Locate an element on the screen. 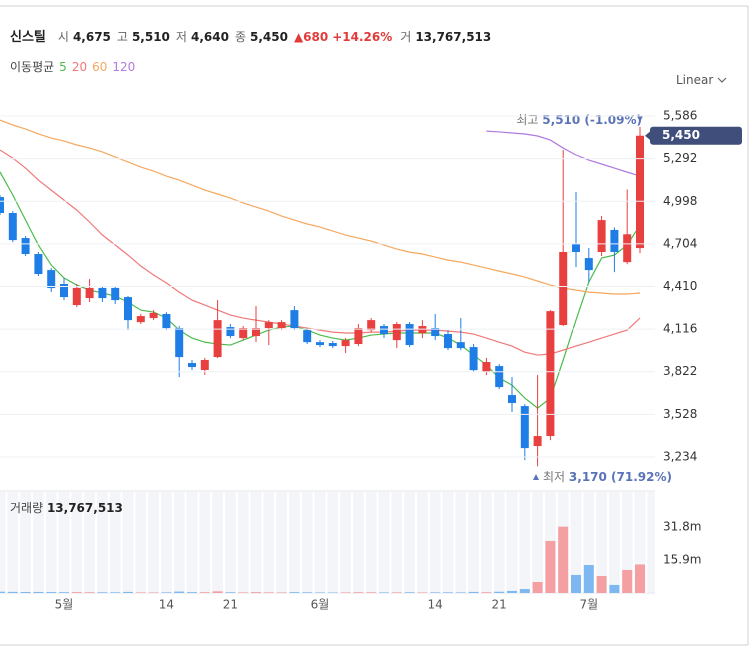  scale-button: Linear is located at coordinates (695, 80).